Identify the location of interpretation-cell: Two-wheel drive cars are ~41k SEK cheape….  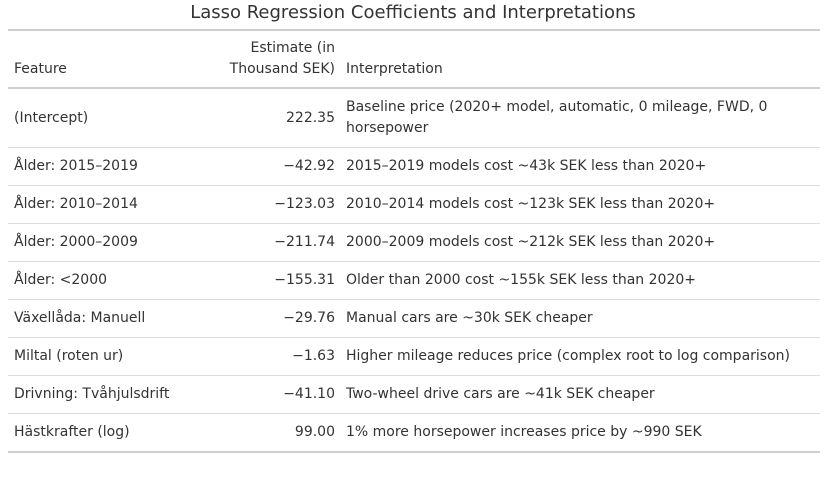
(500, 394).